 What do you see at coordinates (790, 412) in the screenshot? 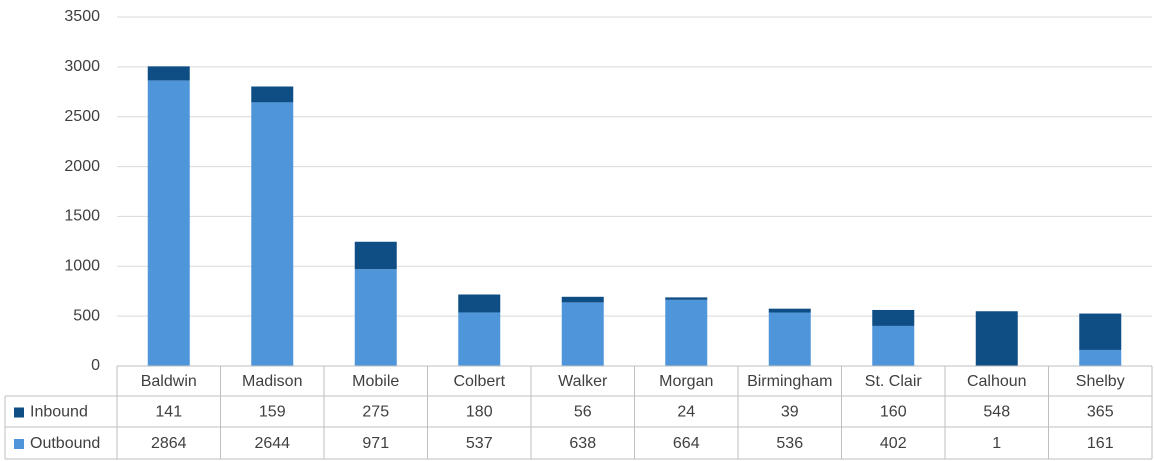
I see `table-value: 39` at bounding box center [790, 412].